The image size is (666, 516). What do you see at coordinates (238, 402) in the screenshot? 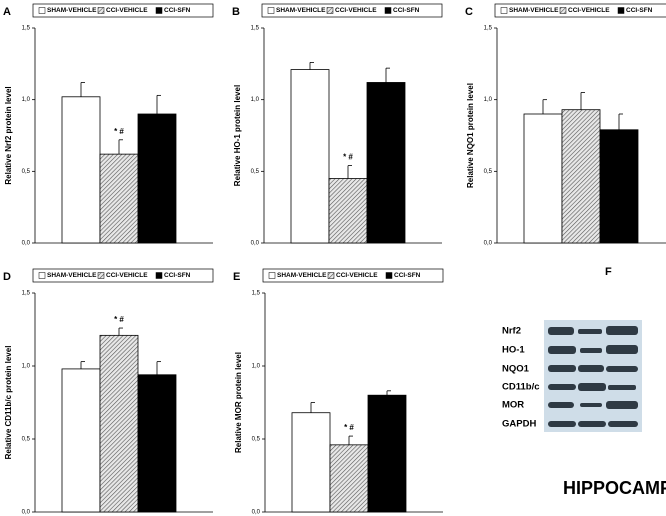
I see `y-axis-label: Relative MOR protein level` at bounding box center [238, 402].